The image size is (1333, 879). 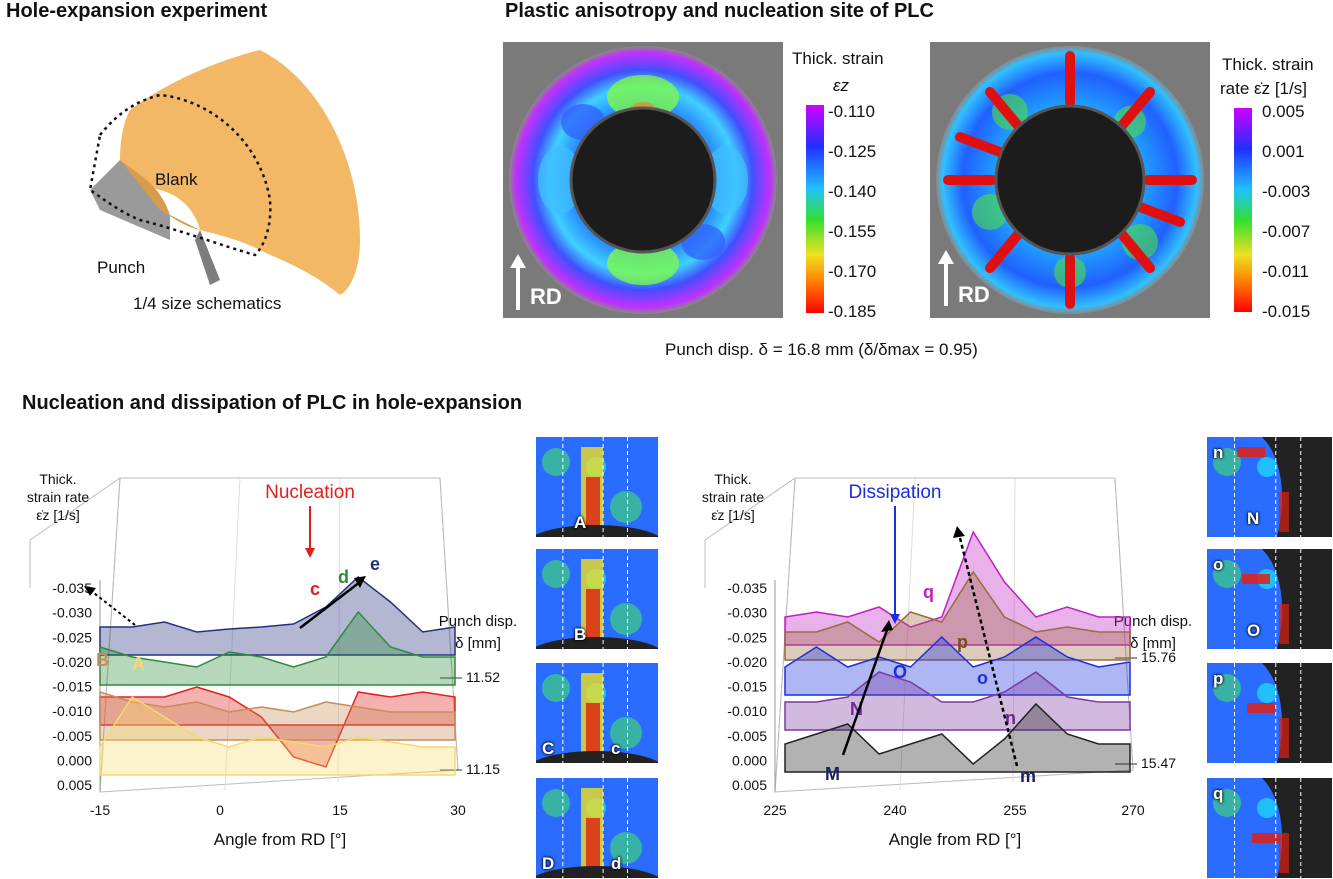 I want to click on curve-label-d: d, so click(x=343, y=577).